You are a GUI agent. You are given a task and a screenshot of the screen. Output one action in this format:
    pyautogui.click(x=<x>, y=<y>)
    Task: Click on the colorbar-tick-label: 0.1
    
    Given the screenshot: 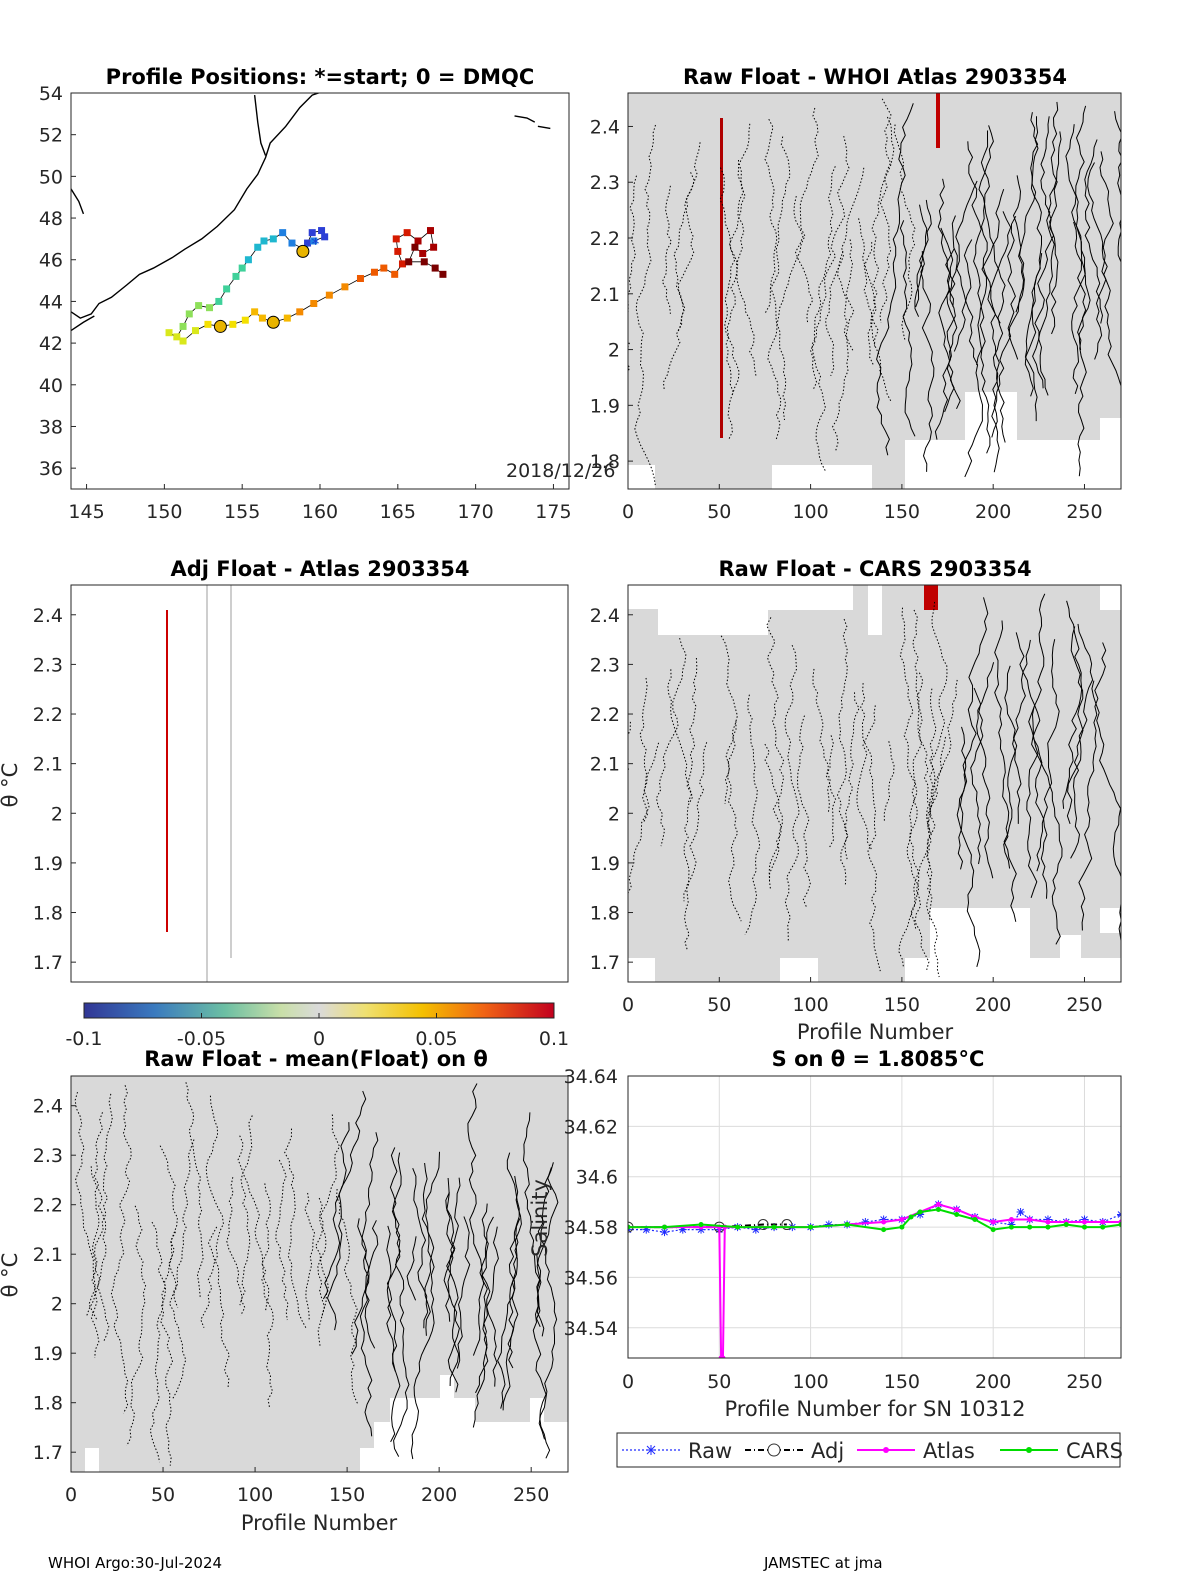 What is the action you would take?
    pyautogui.click(x=554, y=1039)
    